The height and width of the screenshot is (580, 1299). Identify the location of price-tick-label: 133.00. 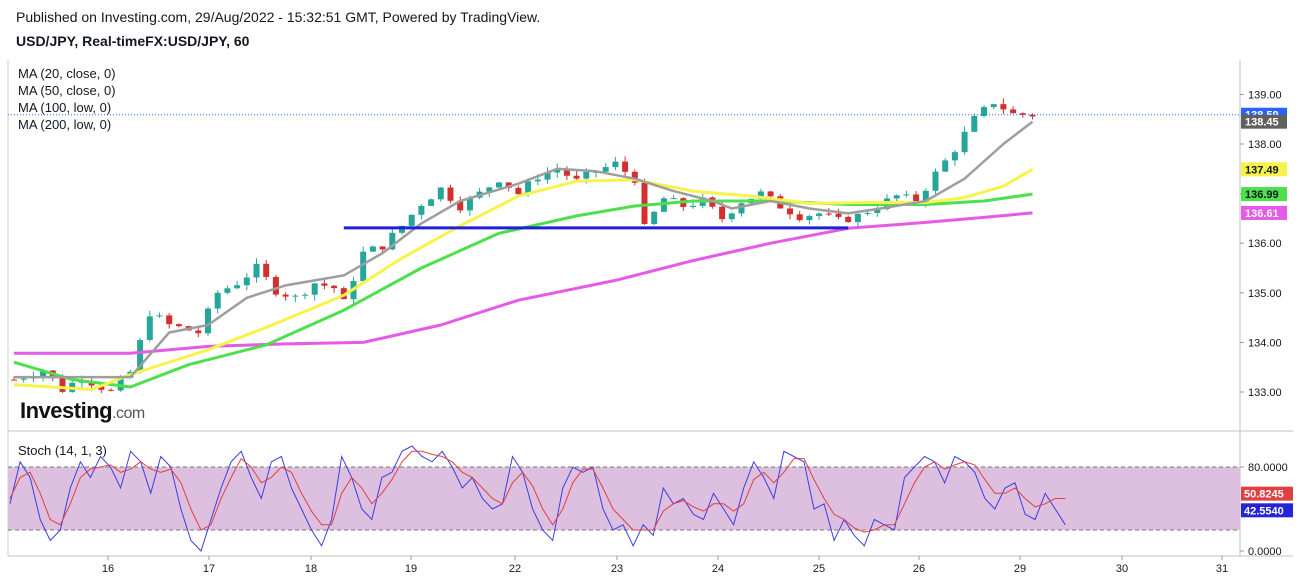
(1265, 393).